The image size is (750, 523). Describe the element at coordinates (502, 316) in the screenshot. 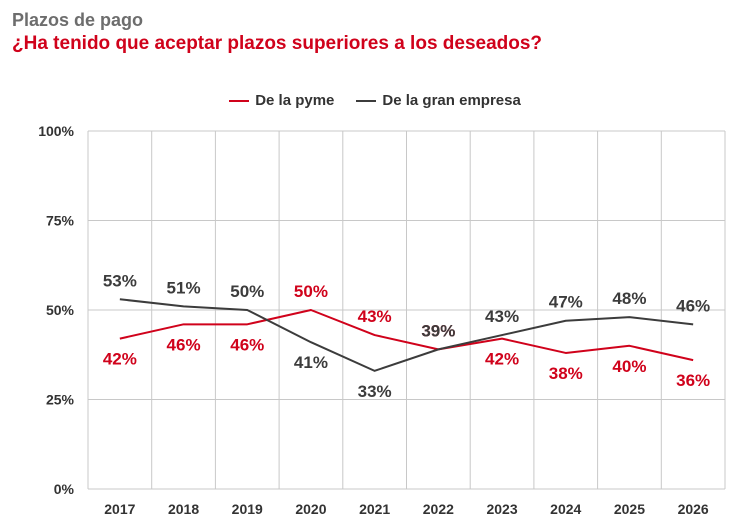

I see `data-label-gran-empresa: 43%` at that location.